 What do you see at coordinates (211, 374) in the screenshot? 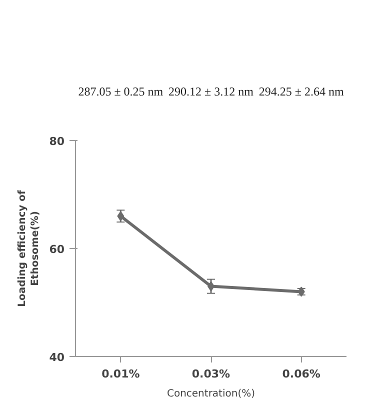
I see `x-tick-label: 0.03%` at bounding box center [211, 374].